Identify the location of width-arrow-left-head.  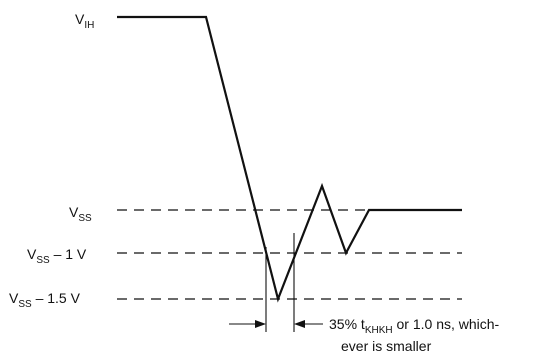
(260, 324).